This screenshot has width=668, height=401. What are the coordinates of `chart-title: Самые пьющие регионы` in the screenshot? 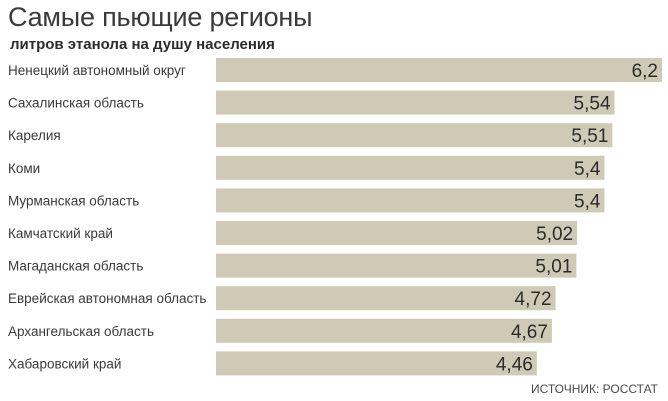 It's located at (160, 17).